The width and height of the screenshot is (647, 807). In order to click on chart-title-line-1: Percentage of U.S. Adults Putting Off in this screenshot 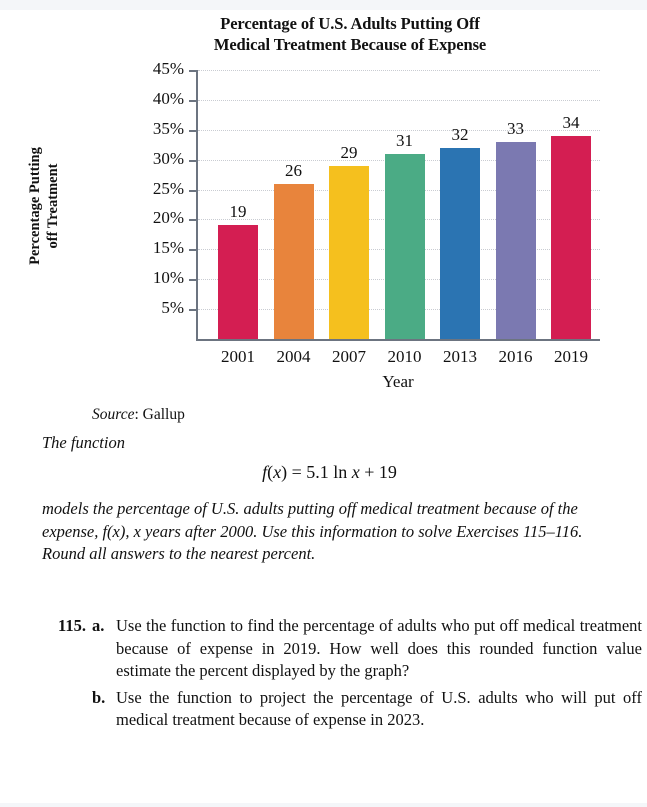, I will do `click(350, 23)`.